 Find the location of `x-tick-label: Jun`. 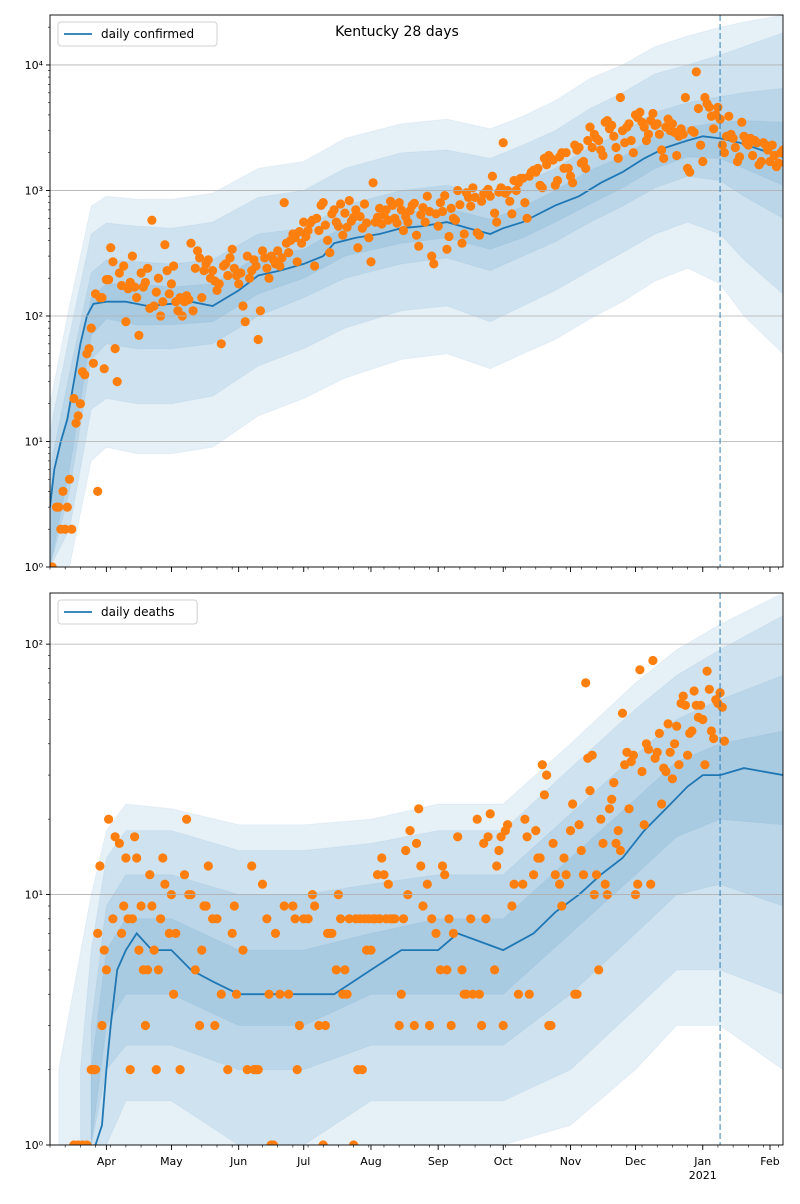

x-tick-label: Jun is located at coordinates (238, 1161).